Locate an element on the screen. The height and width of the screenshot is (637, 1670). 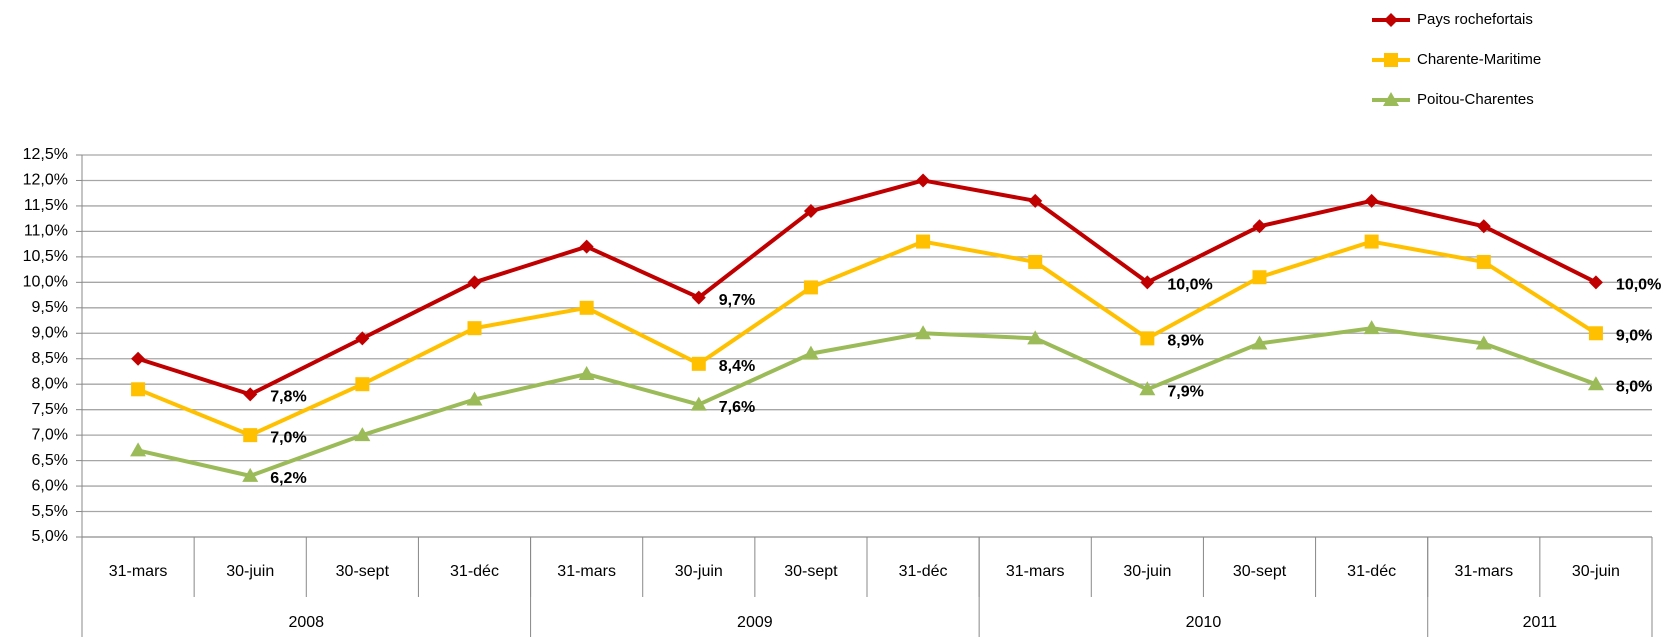
y-tick-label: 10,0% is located at coordinates (45, 282).